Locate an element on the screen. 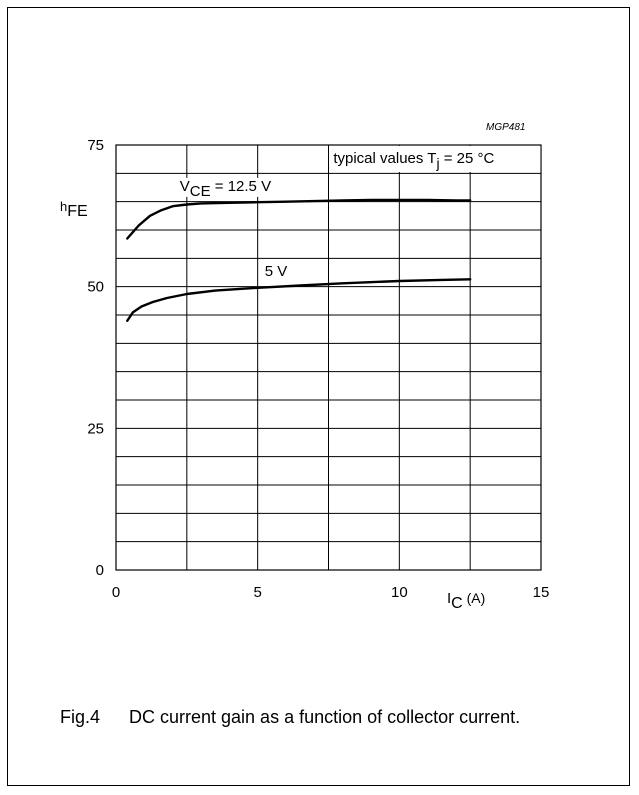 Image resolution: width=639 pixels, height=795 pixels. x-axis-label: IC (A) is located at coordinates (466, 601).